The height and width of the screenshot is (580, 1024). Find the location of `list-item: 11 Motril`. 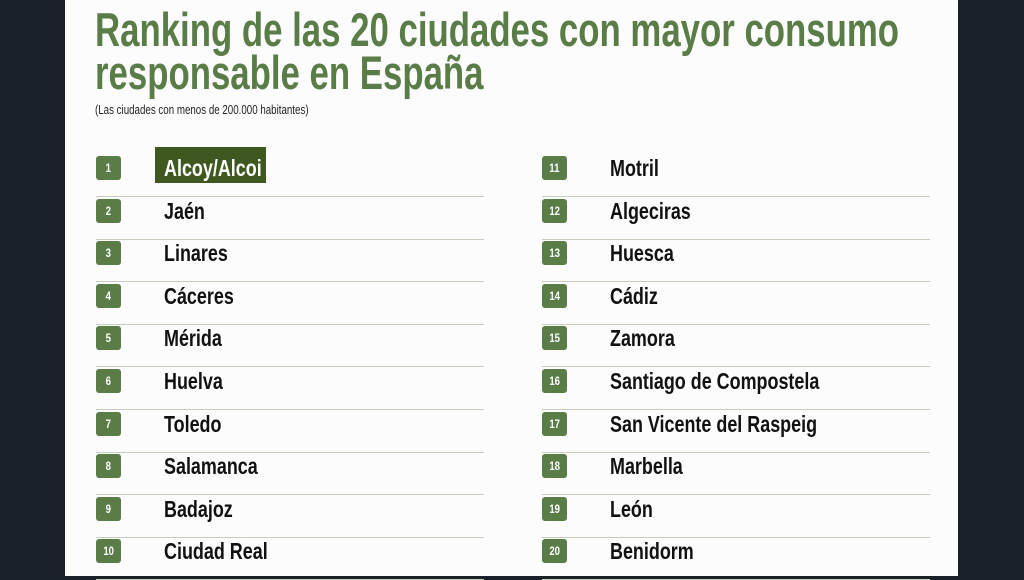

list-item: 11 Motril is located at coordinates (736, 175).